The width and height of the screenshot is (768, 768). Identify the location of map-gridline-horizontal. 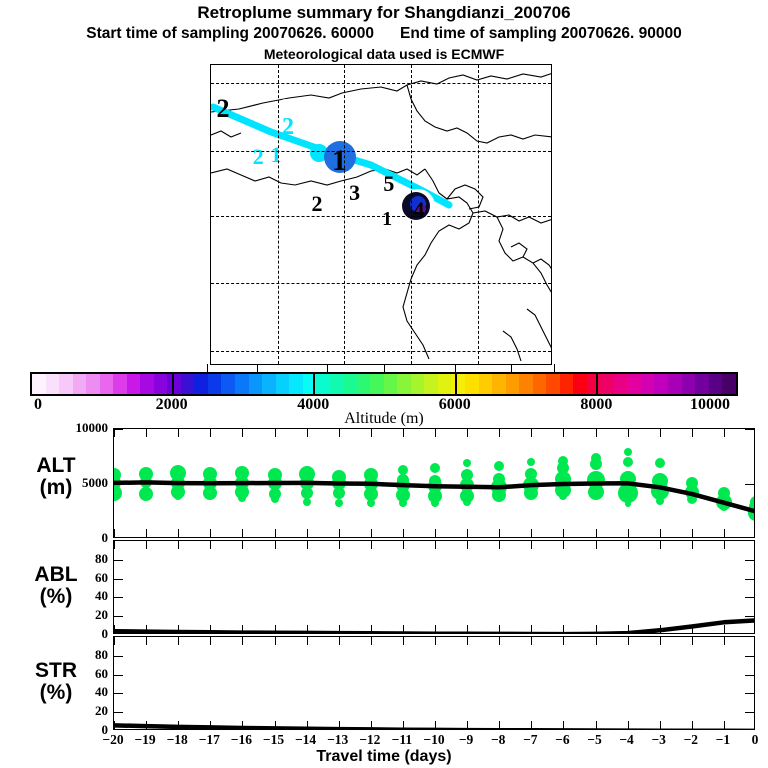
(381, 216).